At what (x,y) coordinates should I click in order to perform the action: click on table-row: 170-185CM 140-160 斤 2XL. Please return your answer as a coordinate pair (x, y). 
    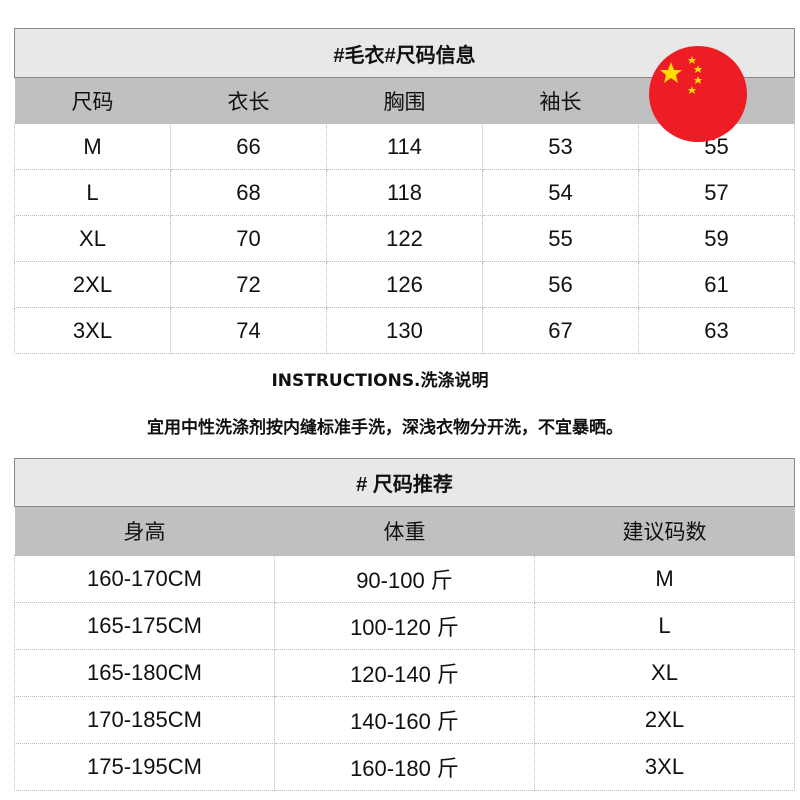
    Looking at the image, I should click on (404, 720).